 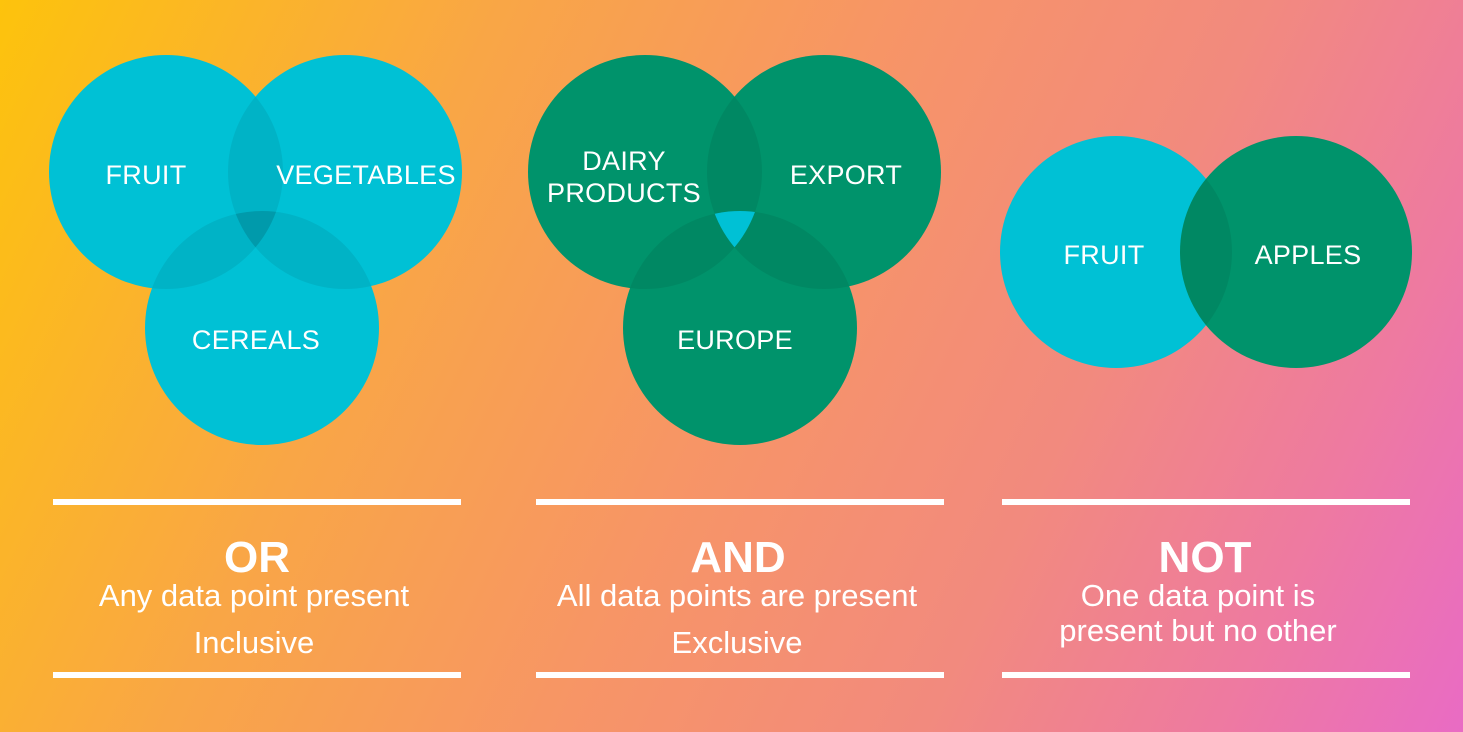 I want to click on label-europe: EUROPE, so click(x=735, y=340).